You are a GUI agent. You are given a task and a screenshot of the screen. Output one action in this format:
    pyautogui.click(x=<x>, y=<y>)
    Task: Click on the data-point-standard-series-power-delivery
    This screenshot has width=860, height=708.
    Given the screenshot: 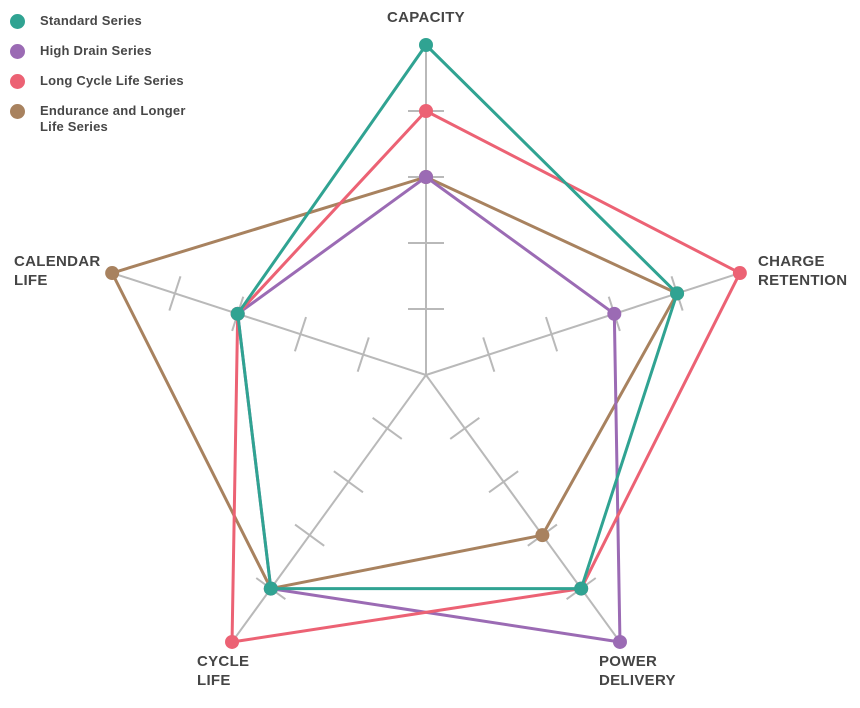 What is the action you would take?
    pyautogui.click(x=581, y=588)
    